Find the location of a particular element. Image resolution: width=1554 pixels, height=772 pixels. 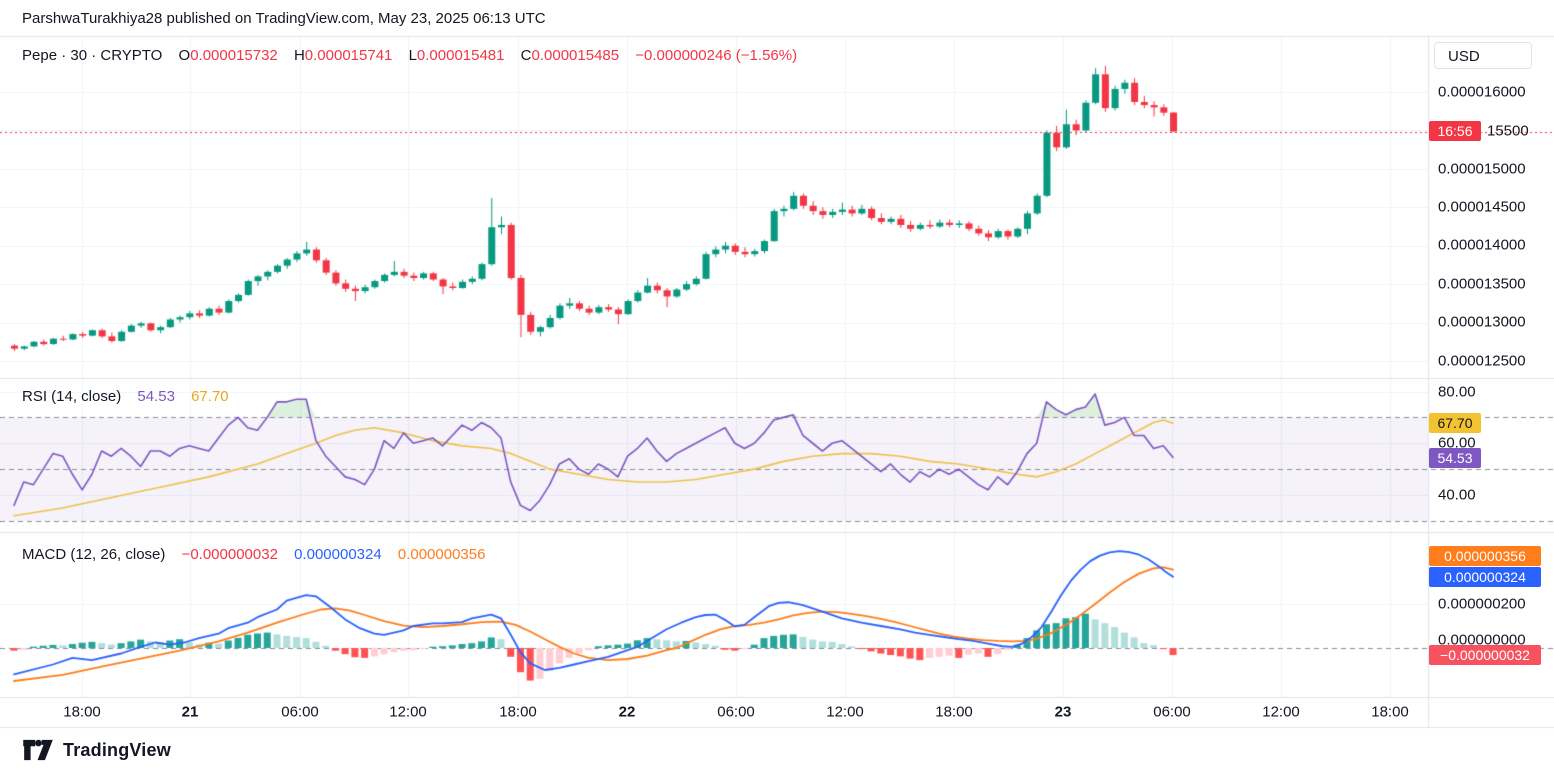

time-axis-label: 23 is located at coordinates (1063, 712).